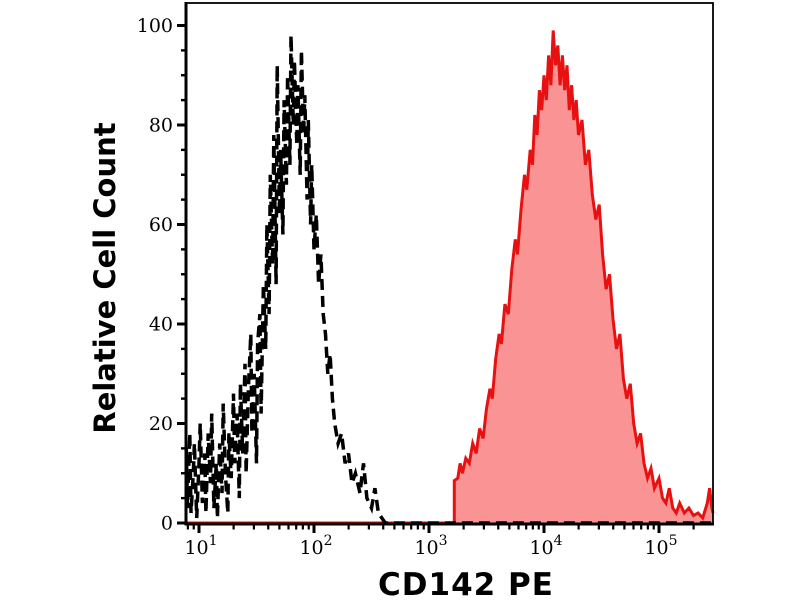 The height and width of the screenshot is (600, 800). What do you see at coordinates (660, 546) in the screenshot?
I see `x-tick-label: 10⁵` at bounding box center [660, 546].